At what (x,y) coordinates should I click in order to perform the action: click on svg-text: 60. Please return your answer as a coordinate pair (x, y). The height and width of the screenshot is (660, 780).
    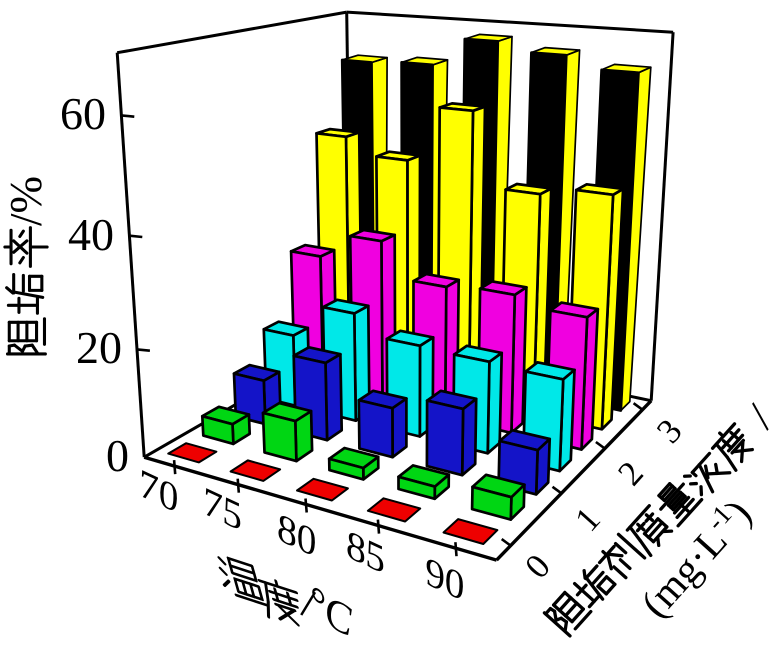
    Looking at the image, I should click on (83, 113).